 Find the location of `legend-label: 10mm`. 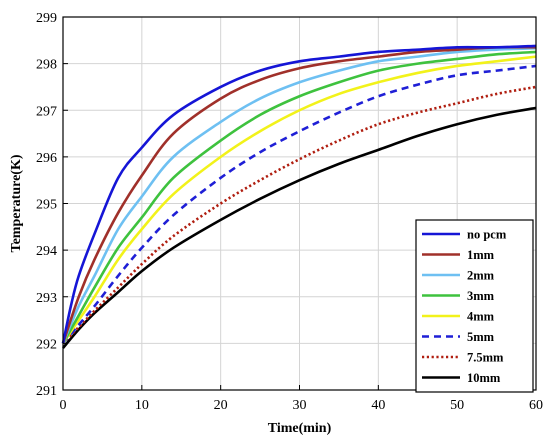

legend-label: 10mm is located at coordinates (484, 378).